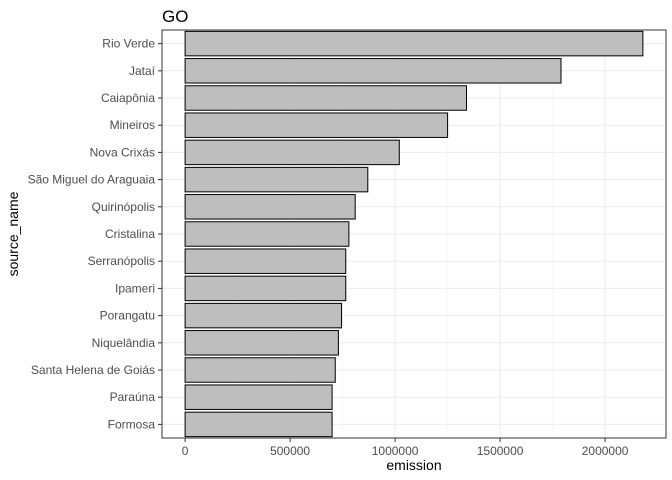 The height and width of the screenshot is (480, 672). I want to click on y-tick-label: Formosa, so click(132, 424).